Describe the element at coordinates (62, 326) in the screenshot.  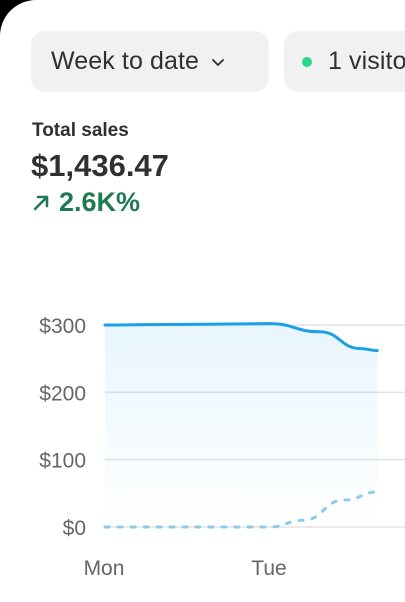
I see `y-tick-label: $300` at that location.